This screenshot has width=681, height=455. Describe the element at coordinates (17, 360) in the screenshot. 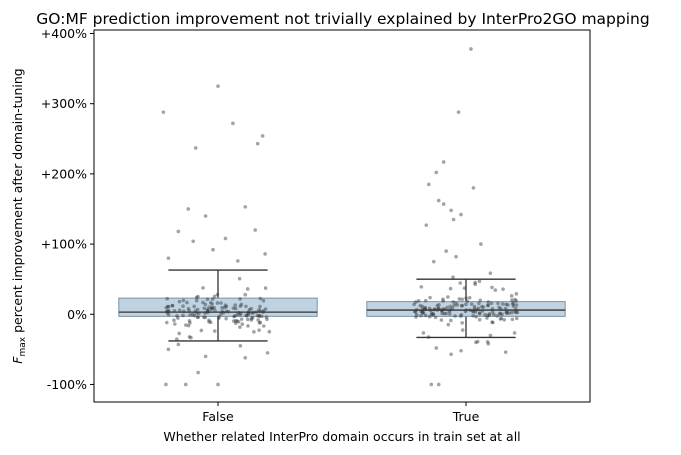

I see `y-axis-label-prefix: F` at that location.